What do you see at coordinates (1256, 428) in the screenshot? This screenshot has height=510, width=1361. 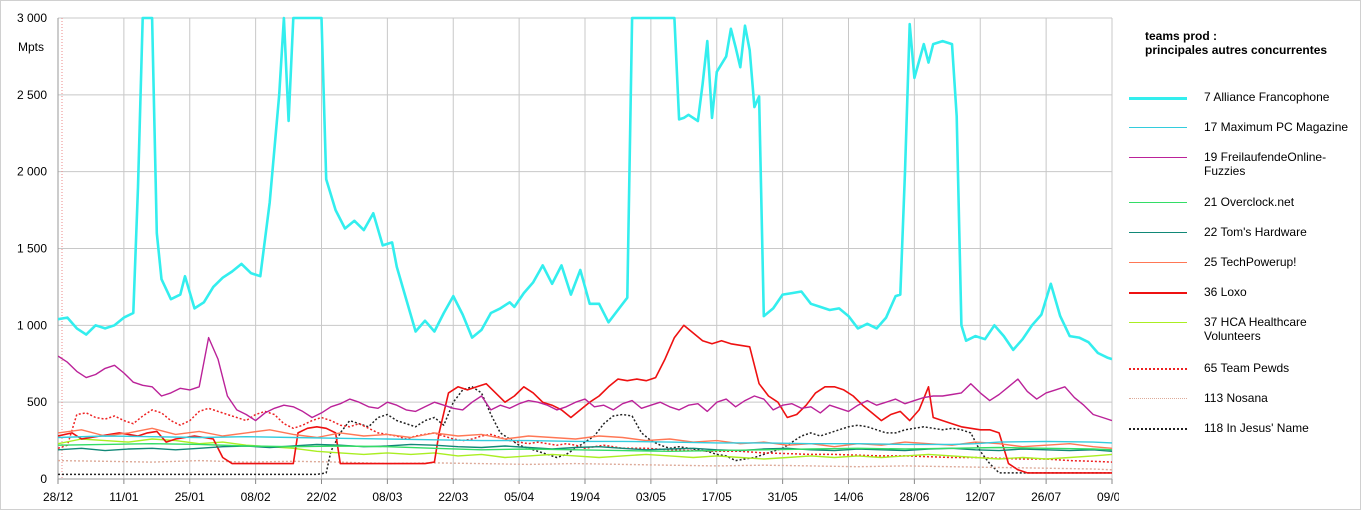 I see `legend-label: 118 In Jesus' Name` at bounding box center [1256, 428].